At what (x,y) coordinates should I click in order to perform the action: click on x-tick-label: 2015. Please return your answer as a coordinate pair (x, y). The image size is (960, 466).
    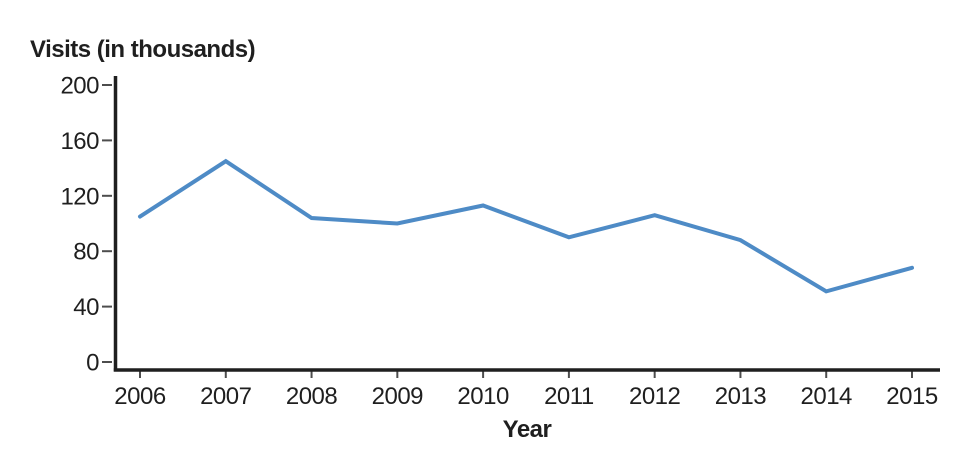
    Looking at the image, I should click on (912, 396).